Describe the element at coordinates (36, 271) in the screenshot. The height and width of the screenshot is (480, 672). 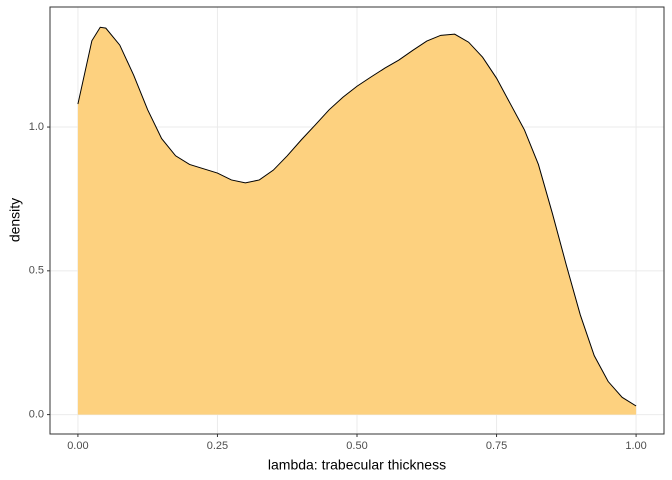
I see `y-tick-label: 0.5` at that location.